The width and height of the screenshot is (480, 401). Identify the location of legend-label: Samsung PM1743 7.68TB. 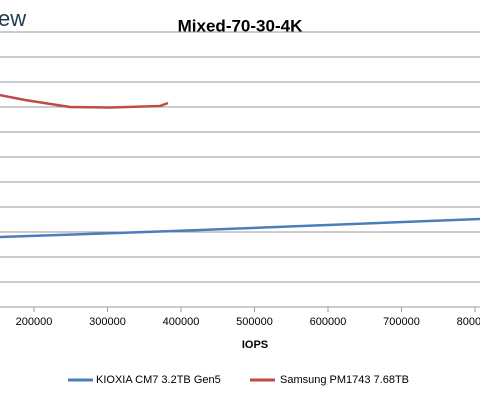
(344, 380).